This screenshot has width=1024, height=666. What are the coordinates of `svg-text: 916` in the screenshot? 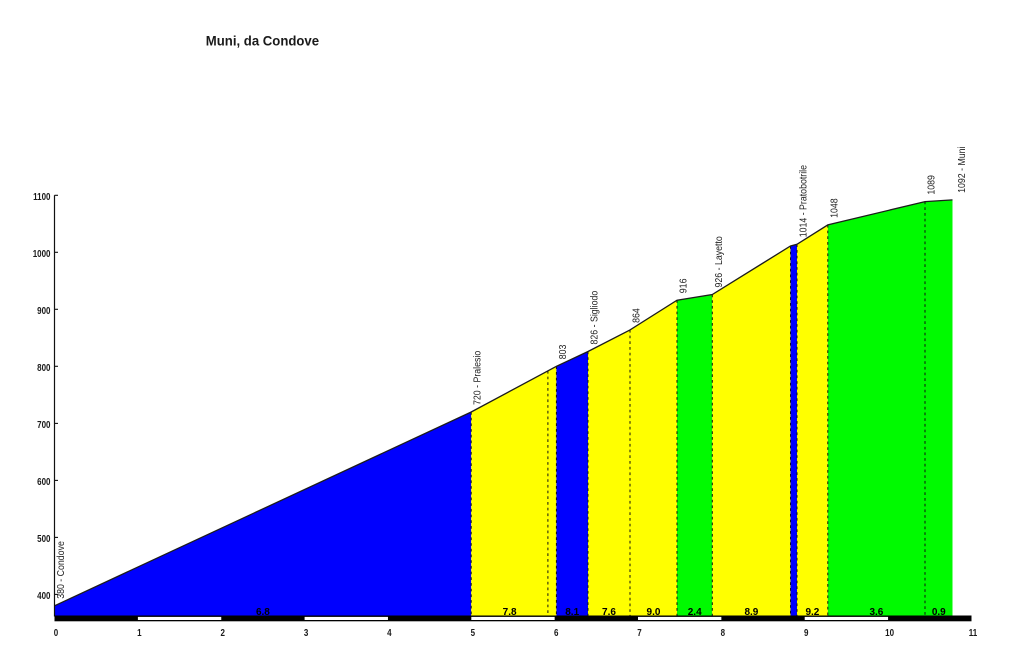 It's located at (683, 286).